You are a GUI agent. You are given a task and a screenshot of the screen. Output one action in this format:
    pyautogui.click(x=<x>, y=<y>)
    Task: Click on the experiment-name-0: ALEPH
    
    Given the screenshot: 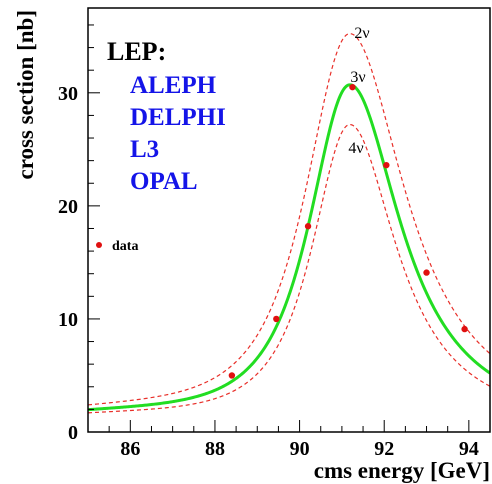 What is the action you would take?
    pyautogui.click(x=173, y=85)
    